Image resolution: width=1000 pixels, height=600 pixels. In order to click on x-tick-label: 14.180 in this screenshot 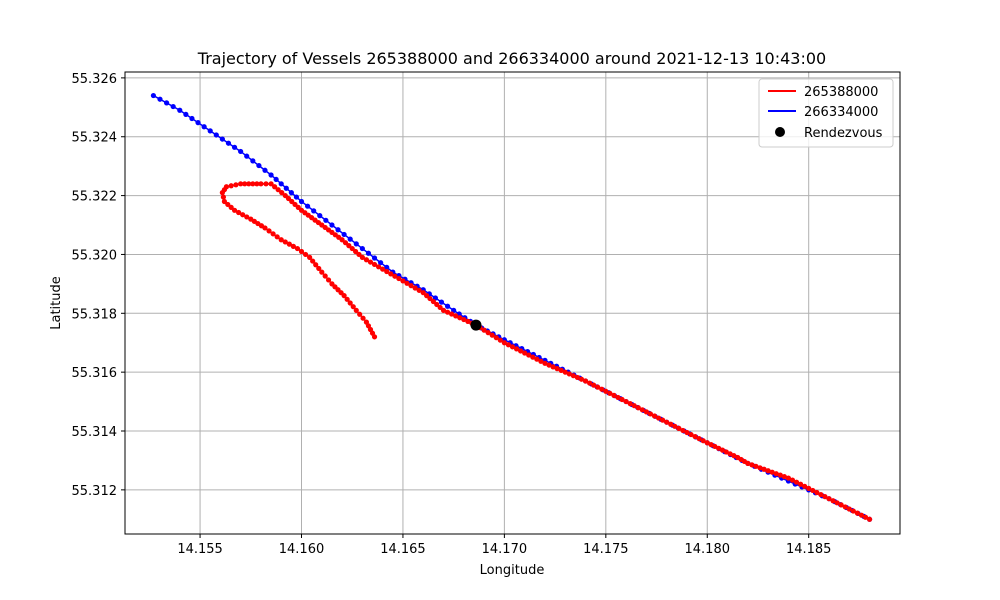, I will do `click(708, 549)`.